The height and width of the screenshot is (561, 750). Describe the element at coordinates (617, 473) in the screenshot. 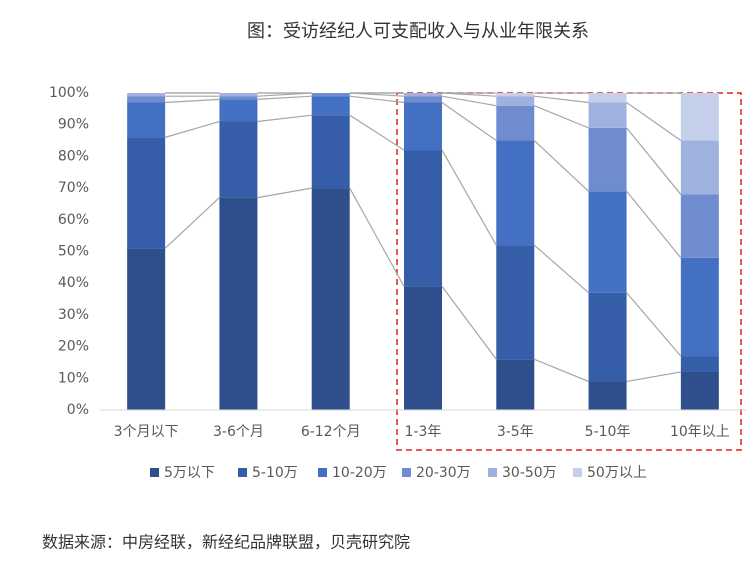

I see `legend-label: 50万以上` at that location.